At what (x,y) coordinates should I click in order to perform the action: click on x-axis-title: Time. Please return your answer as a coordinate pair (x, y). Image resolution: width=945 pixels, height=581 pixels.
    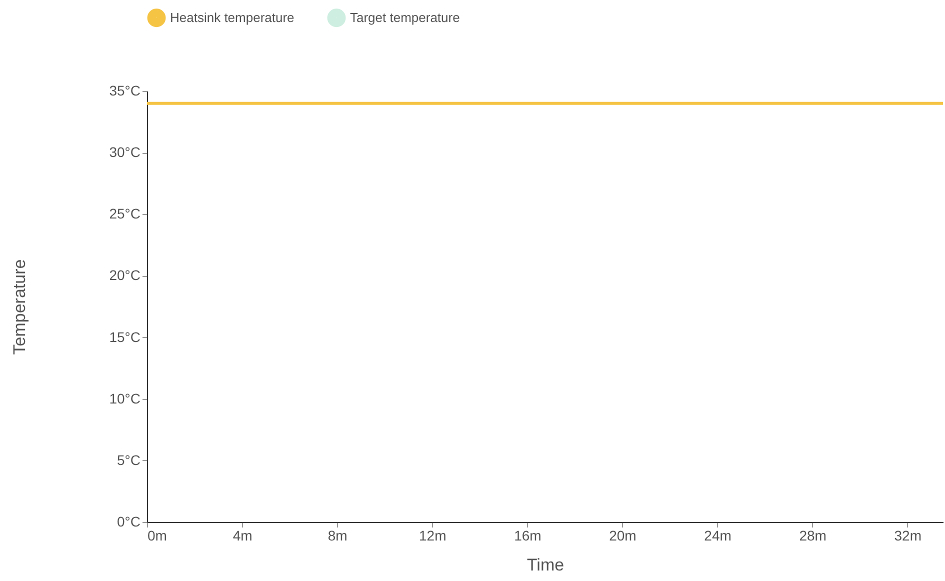
    Looking at the image, I should click on (545, 565).